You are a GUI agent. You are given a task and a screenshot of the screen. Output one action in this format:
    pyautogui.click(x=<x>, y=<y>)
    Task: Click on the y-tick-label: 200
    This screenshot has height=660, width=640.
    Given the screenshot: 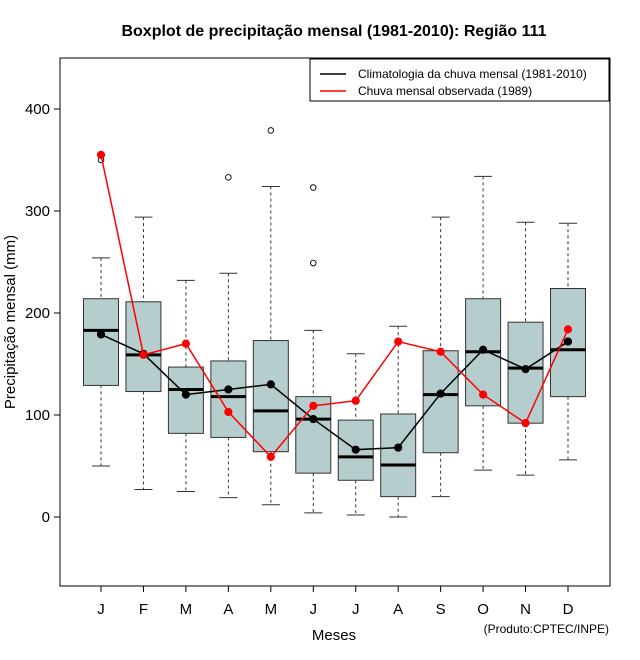 What is the action you would take?
    pyautogui.click(x=37, y=313)
    